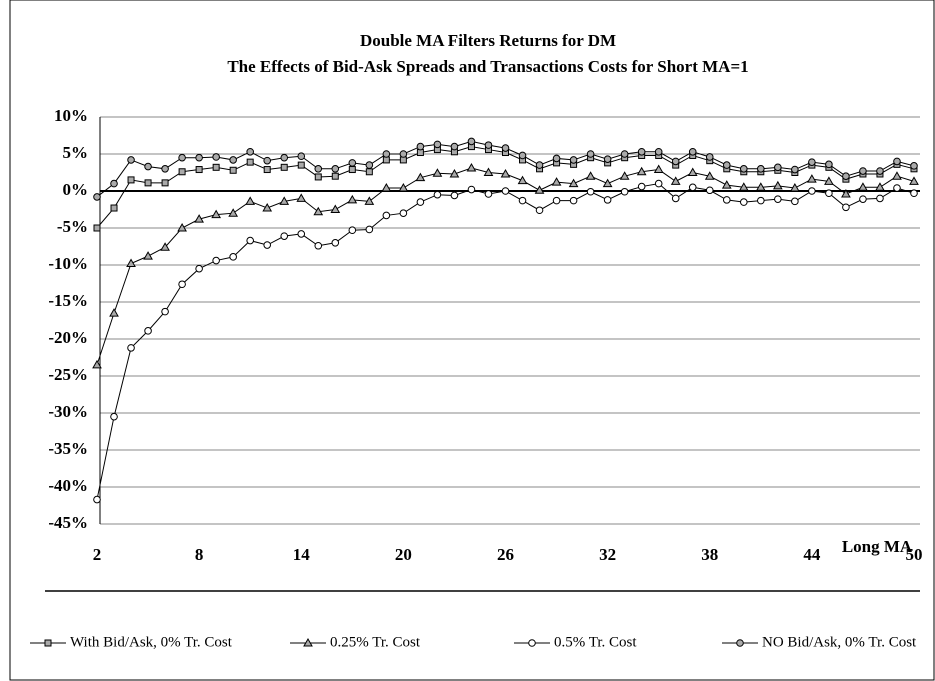  Describe the element at coordinates (68, 522) in the screenshot. I see `y-tick-label: -45%` at that location.